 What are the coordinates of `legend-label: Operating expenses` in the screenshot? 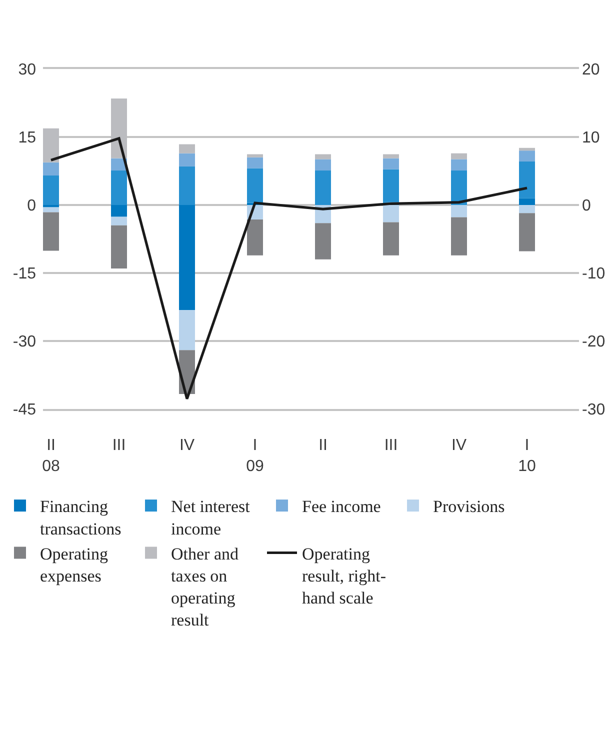 It's located at (74, 565).